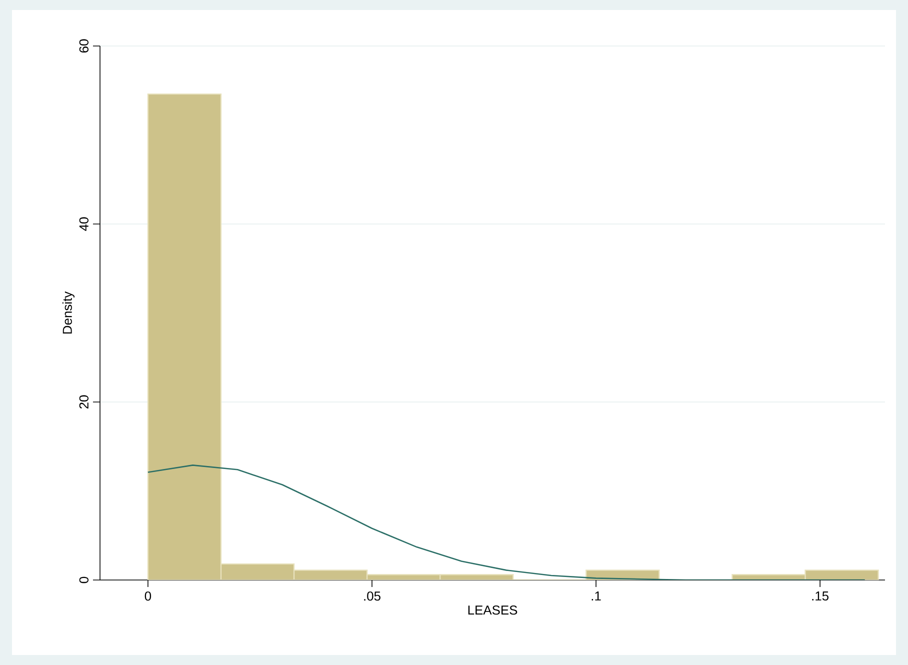 The width and height of the screenshot is (908, 665). What do you see at coordinates (596, 596) in the screenshot?
I see `x-tick-label: .1` at bounding box center [596, 596].